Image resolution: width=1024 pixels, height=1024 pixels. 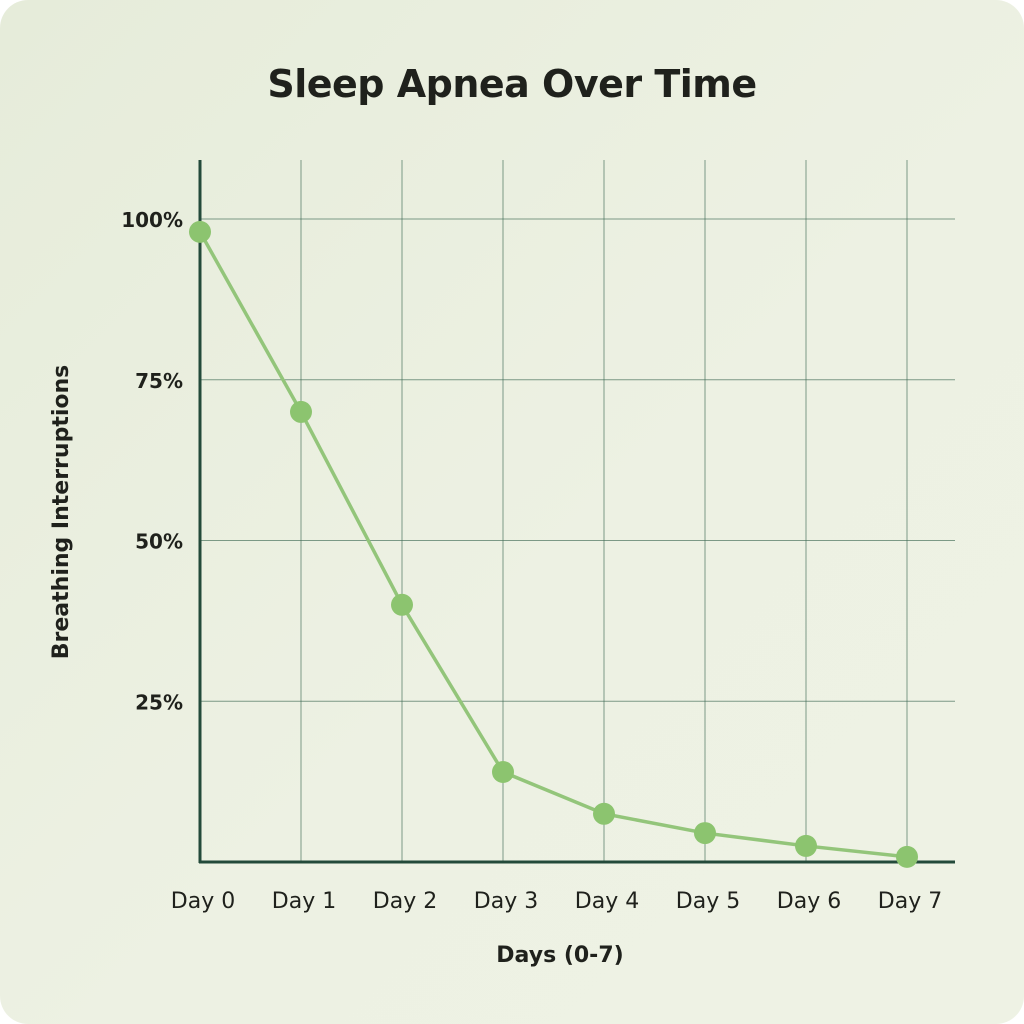 I want to click on x-tick-label: Day 2, so click(x=405, y=901).